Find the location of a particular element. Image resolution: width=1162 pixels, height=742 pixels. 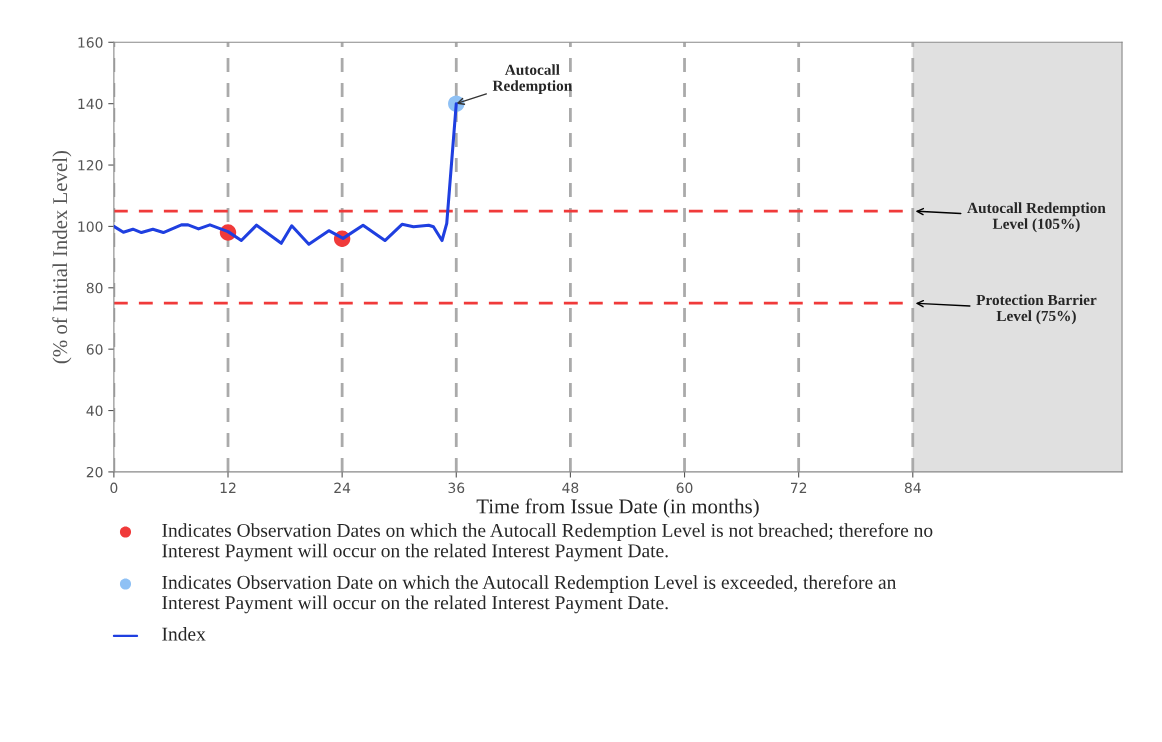

x-tick-label: 60 is located at coordinates (684, 488).